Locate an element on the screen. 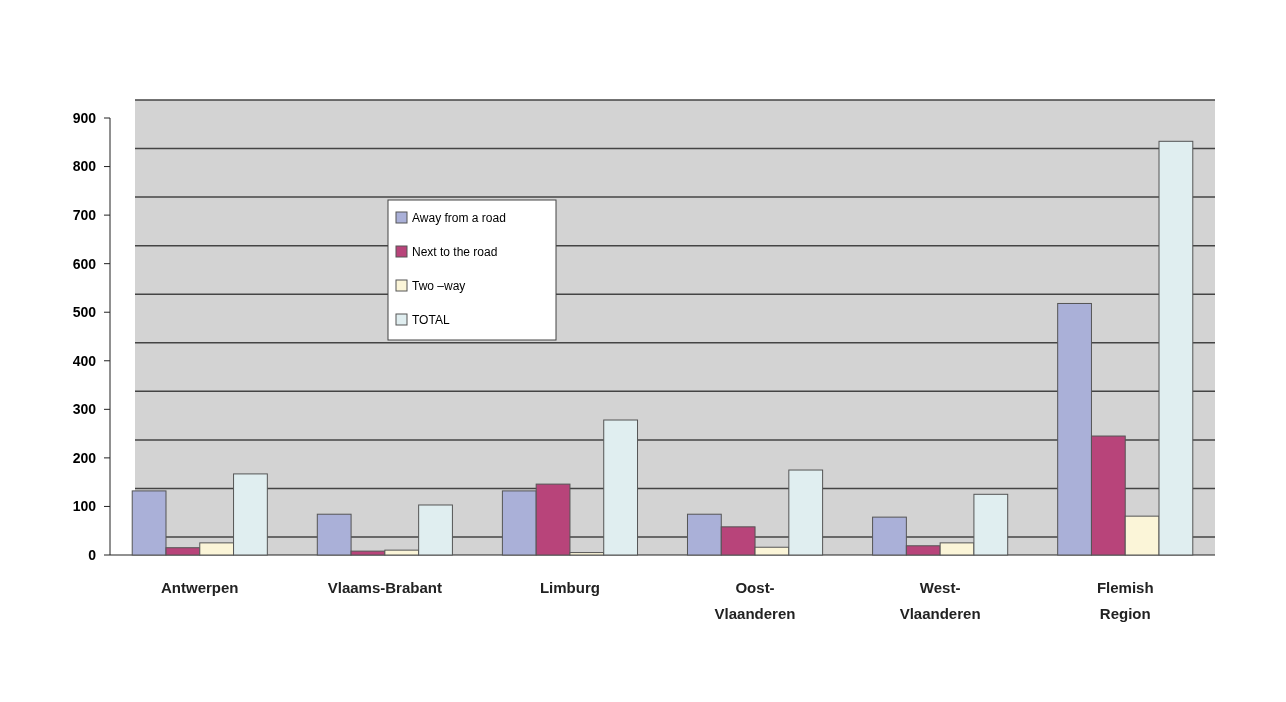  y-tick-label: 200 is located at coordinates (84, 457).